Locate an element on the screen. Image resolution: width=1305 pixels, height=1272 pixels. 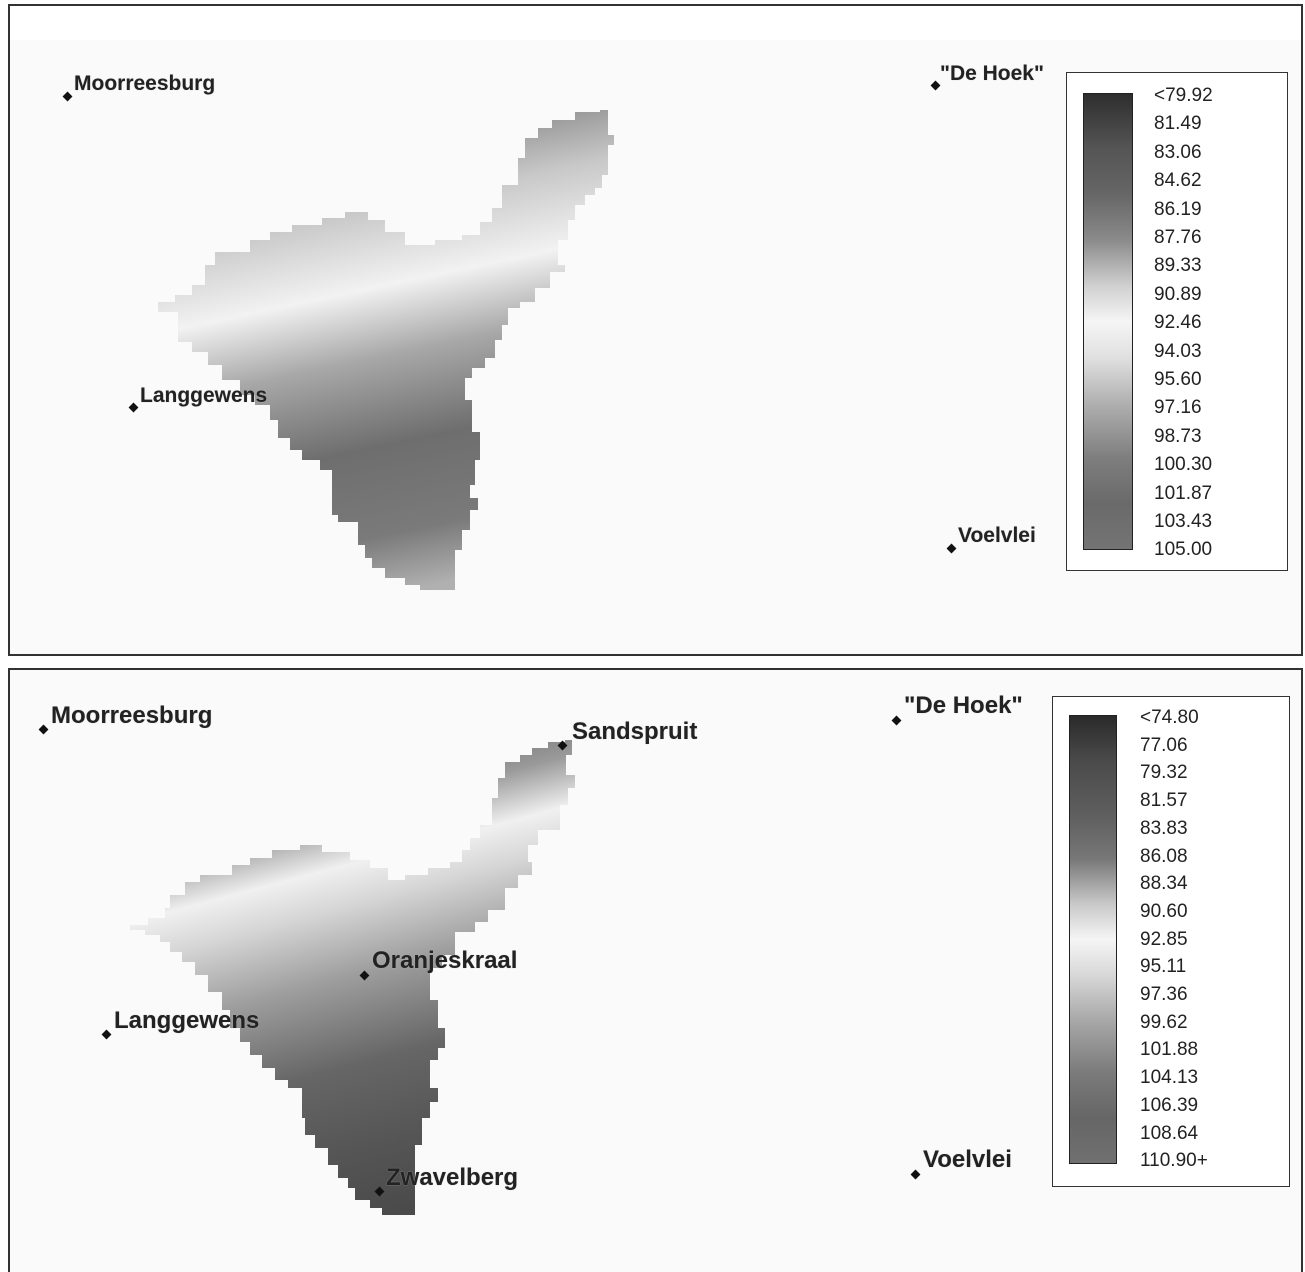
legend-value: 95.11 is located at coordinates (1163, 967).